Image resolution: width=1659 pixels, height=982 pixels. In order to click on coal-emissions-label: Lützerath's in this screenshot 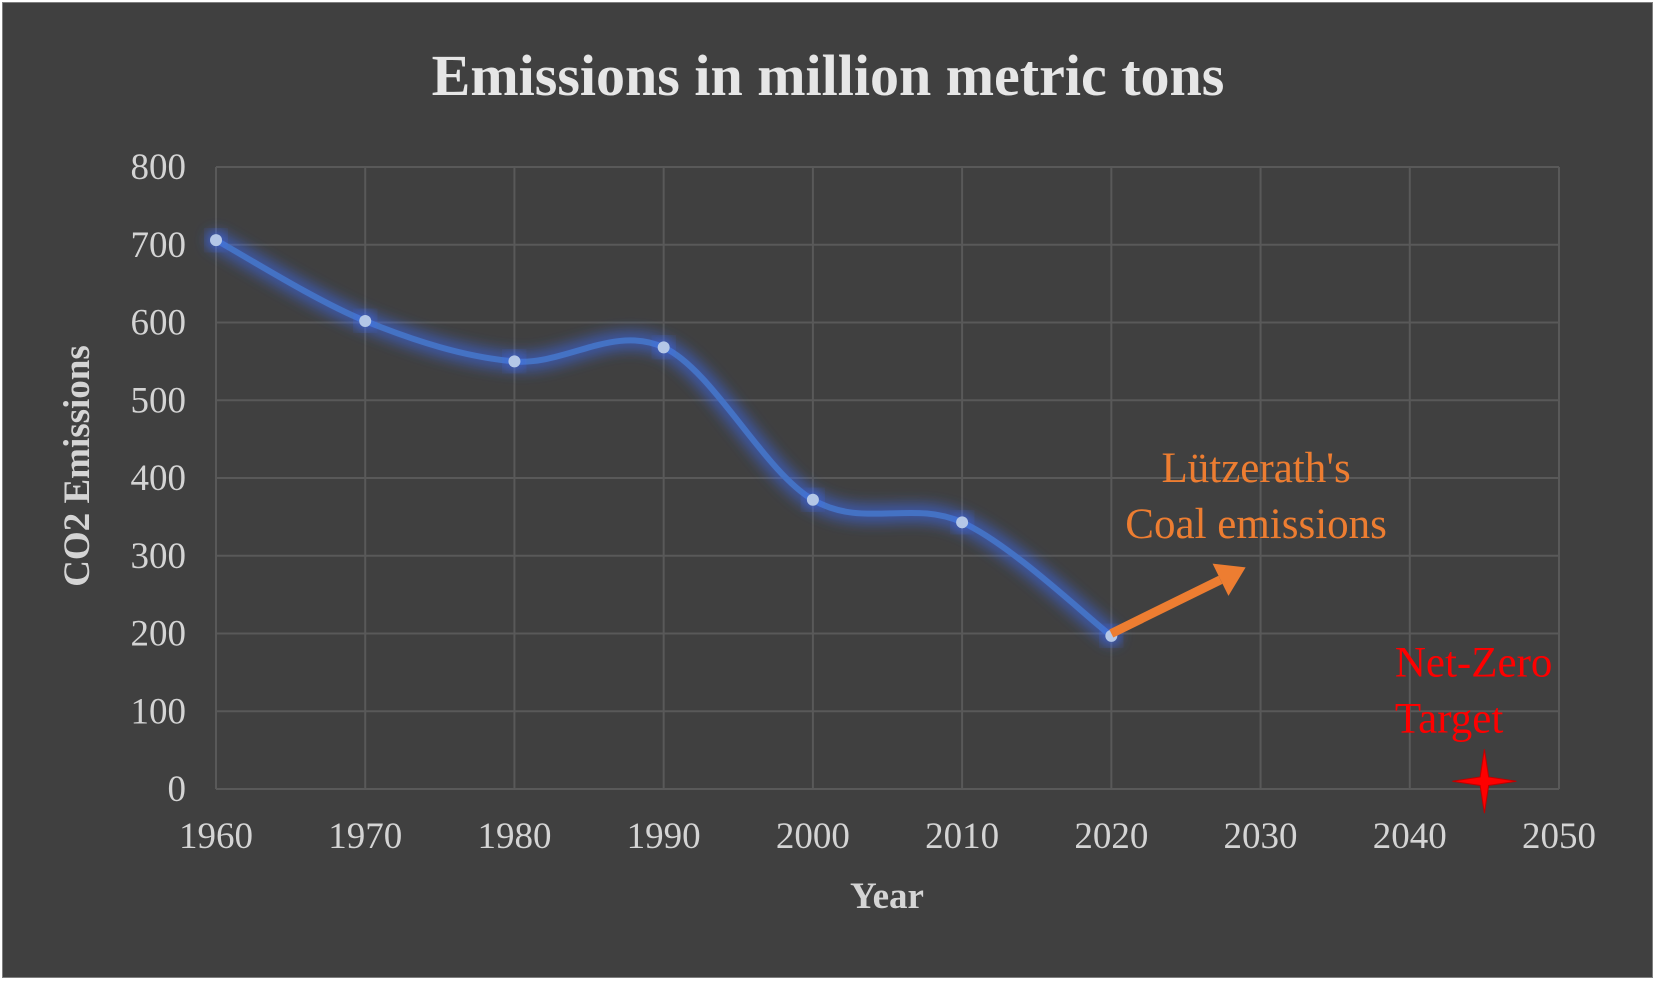, I will do `click(1255, 468)`.